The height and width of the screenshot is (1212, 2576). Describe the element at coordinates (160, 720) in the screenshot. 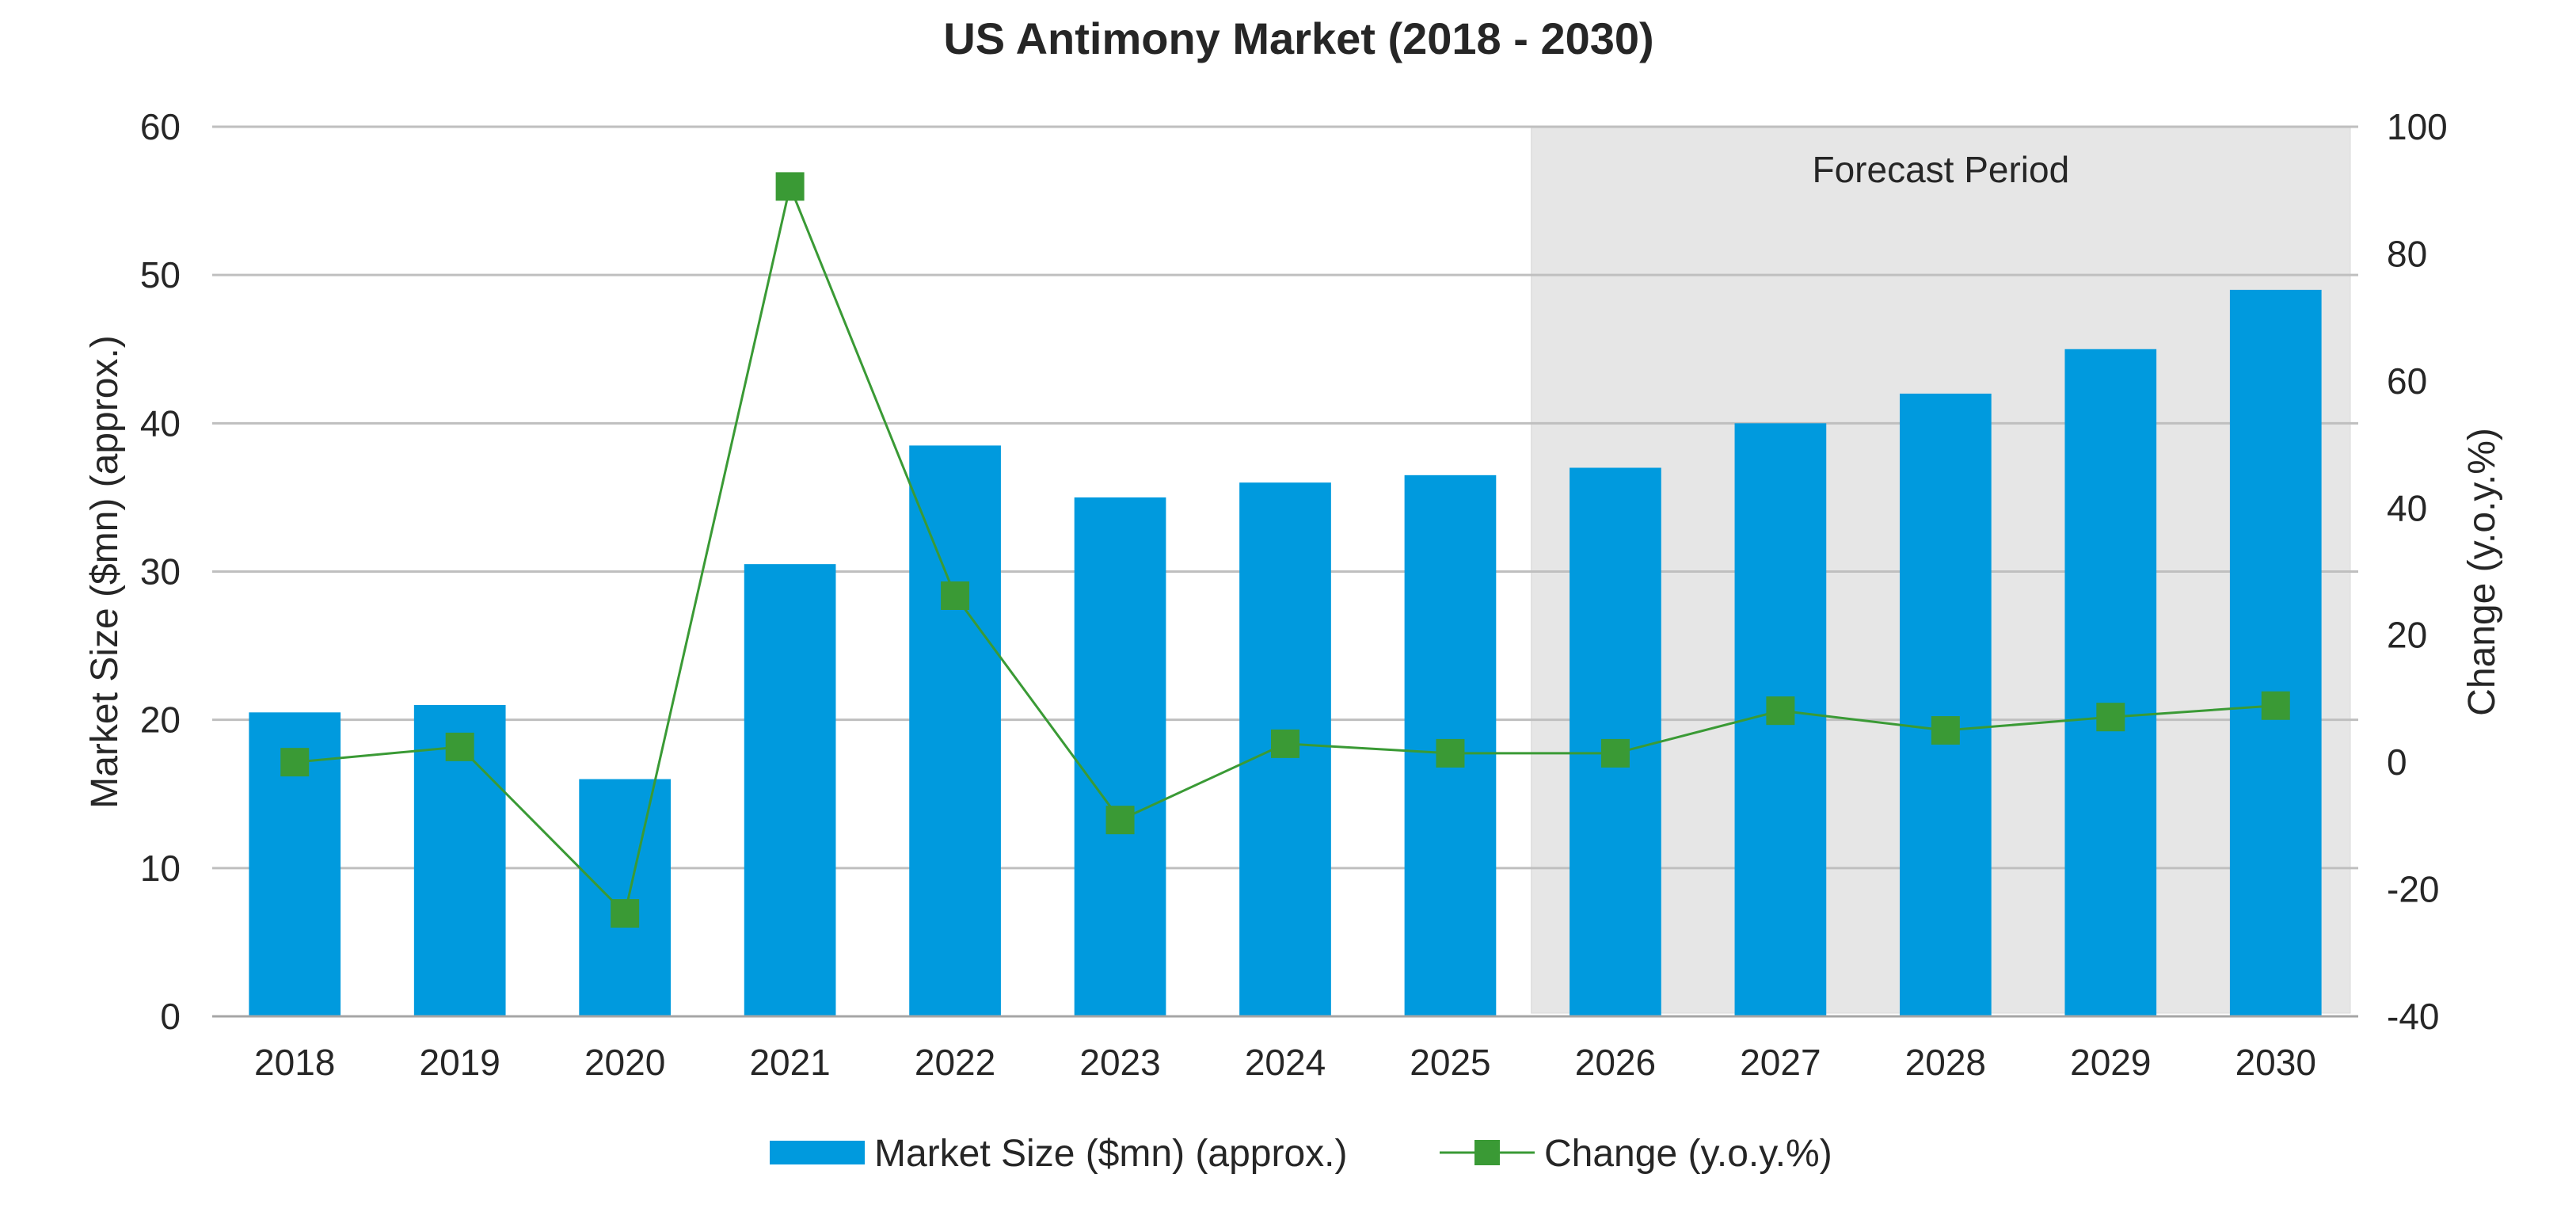

I see `y-tick-left: 20` at that location.